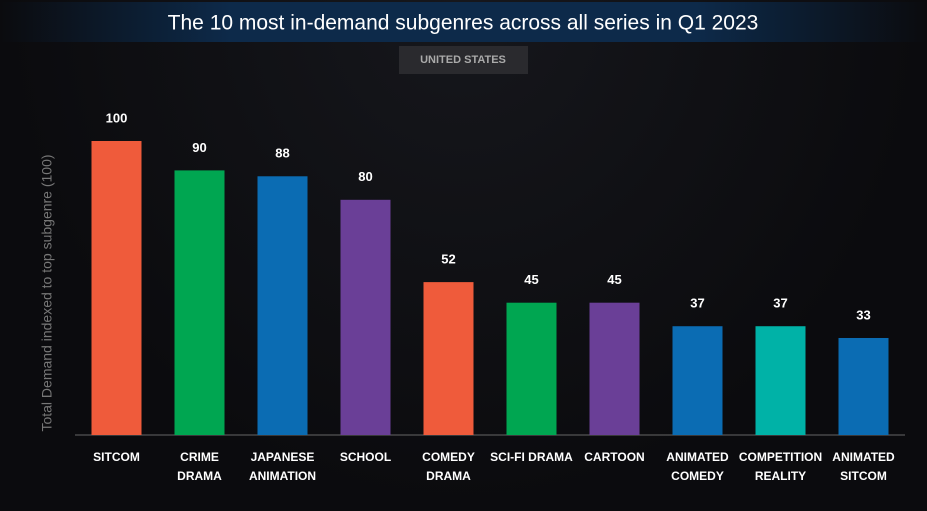 The height and width of the screenshot is (511, 927). What do you see at coordinates (531, 457) in the screenshot?
I see `x-tick-label: SCI-FI DRAMA` at bounding box center [531, 457].